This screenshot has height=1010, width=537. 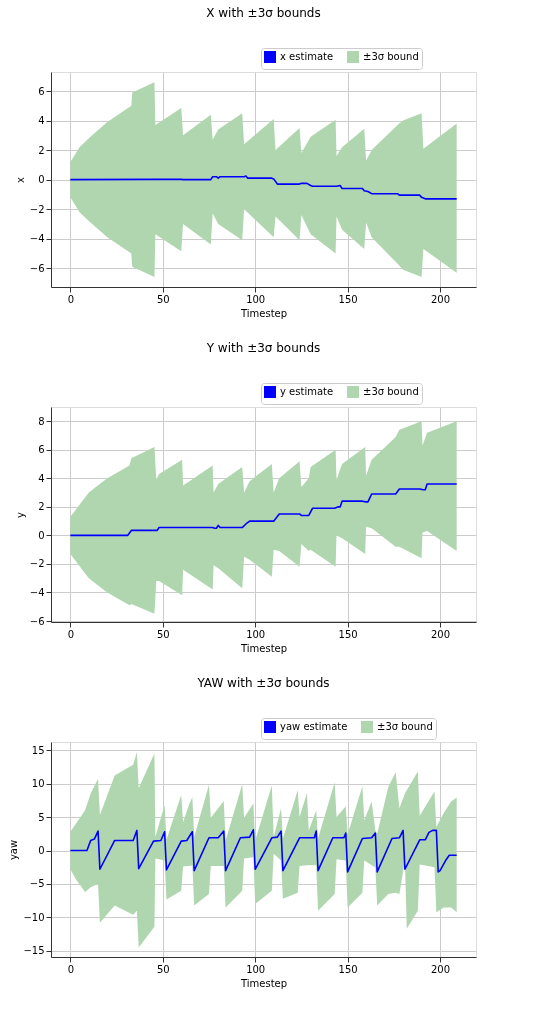 What do you see at coordinates (20, 514) in the screenshot?
I see `y-axis-title: y` at bounding box center [20, 514].